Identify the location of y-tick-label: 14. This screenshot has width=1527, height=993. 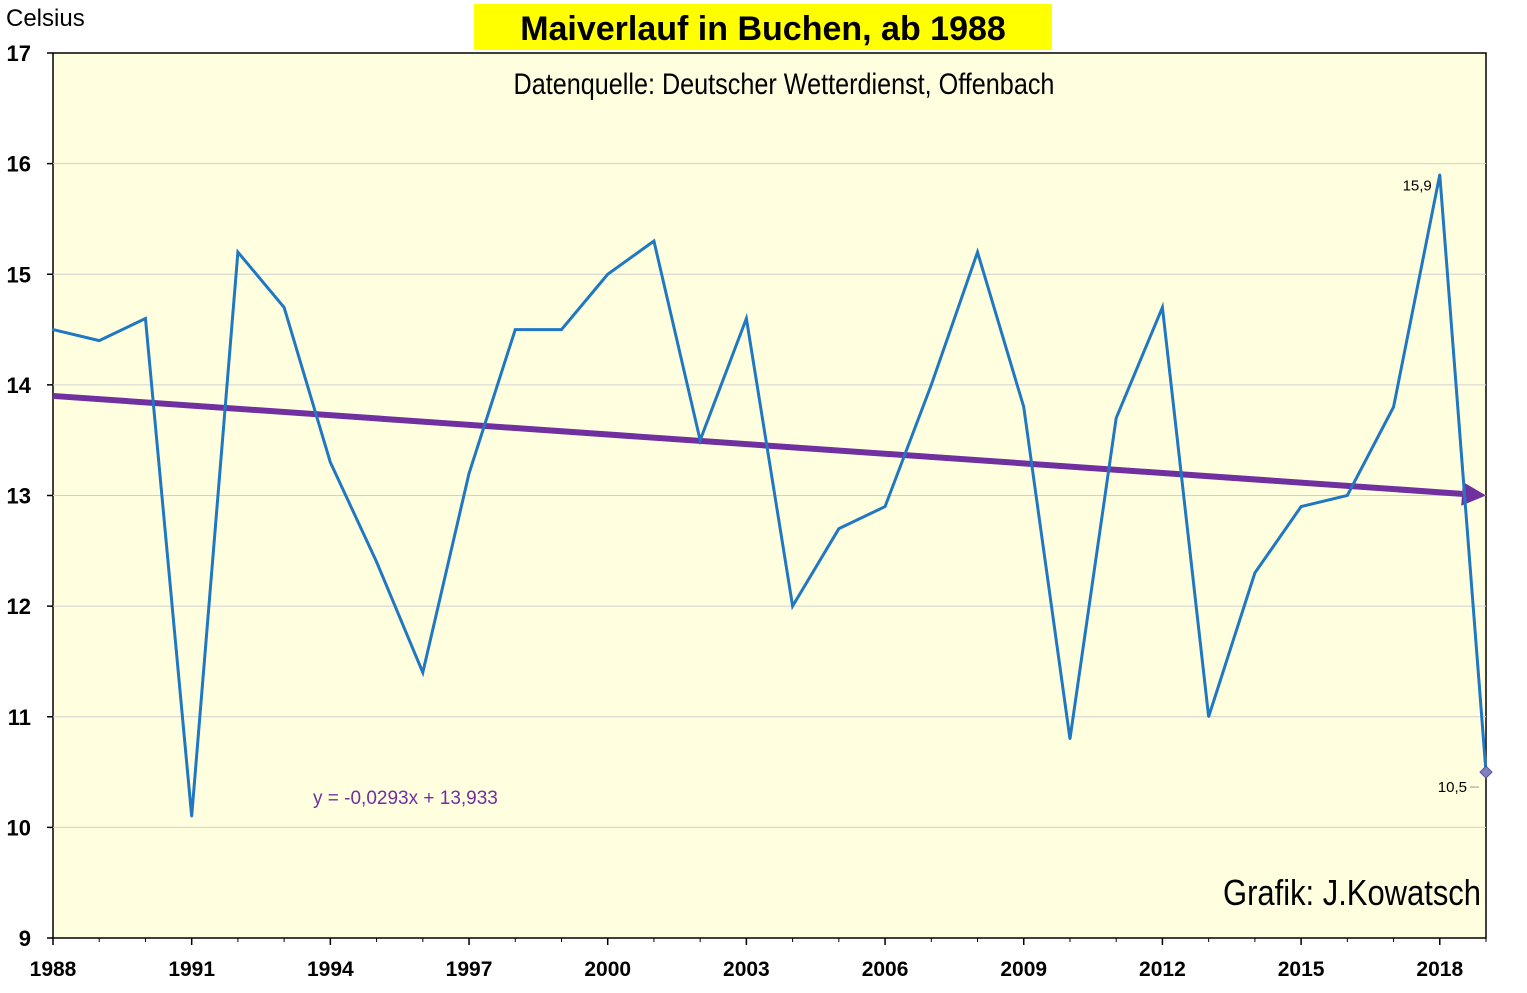
(19, 385).